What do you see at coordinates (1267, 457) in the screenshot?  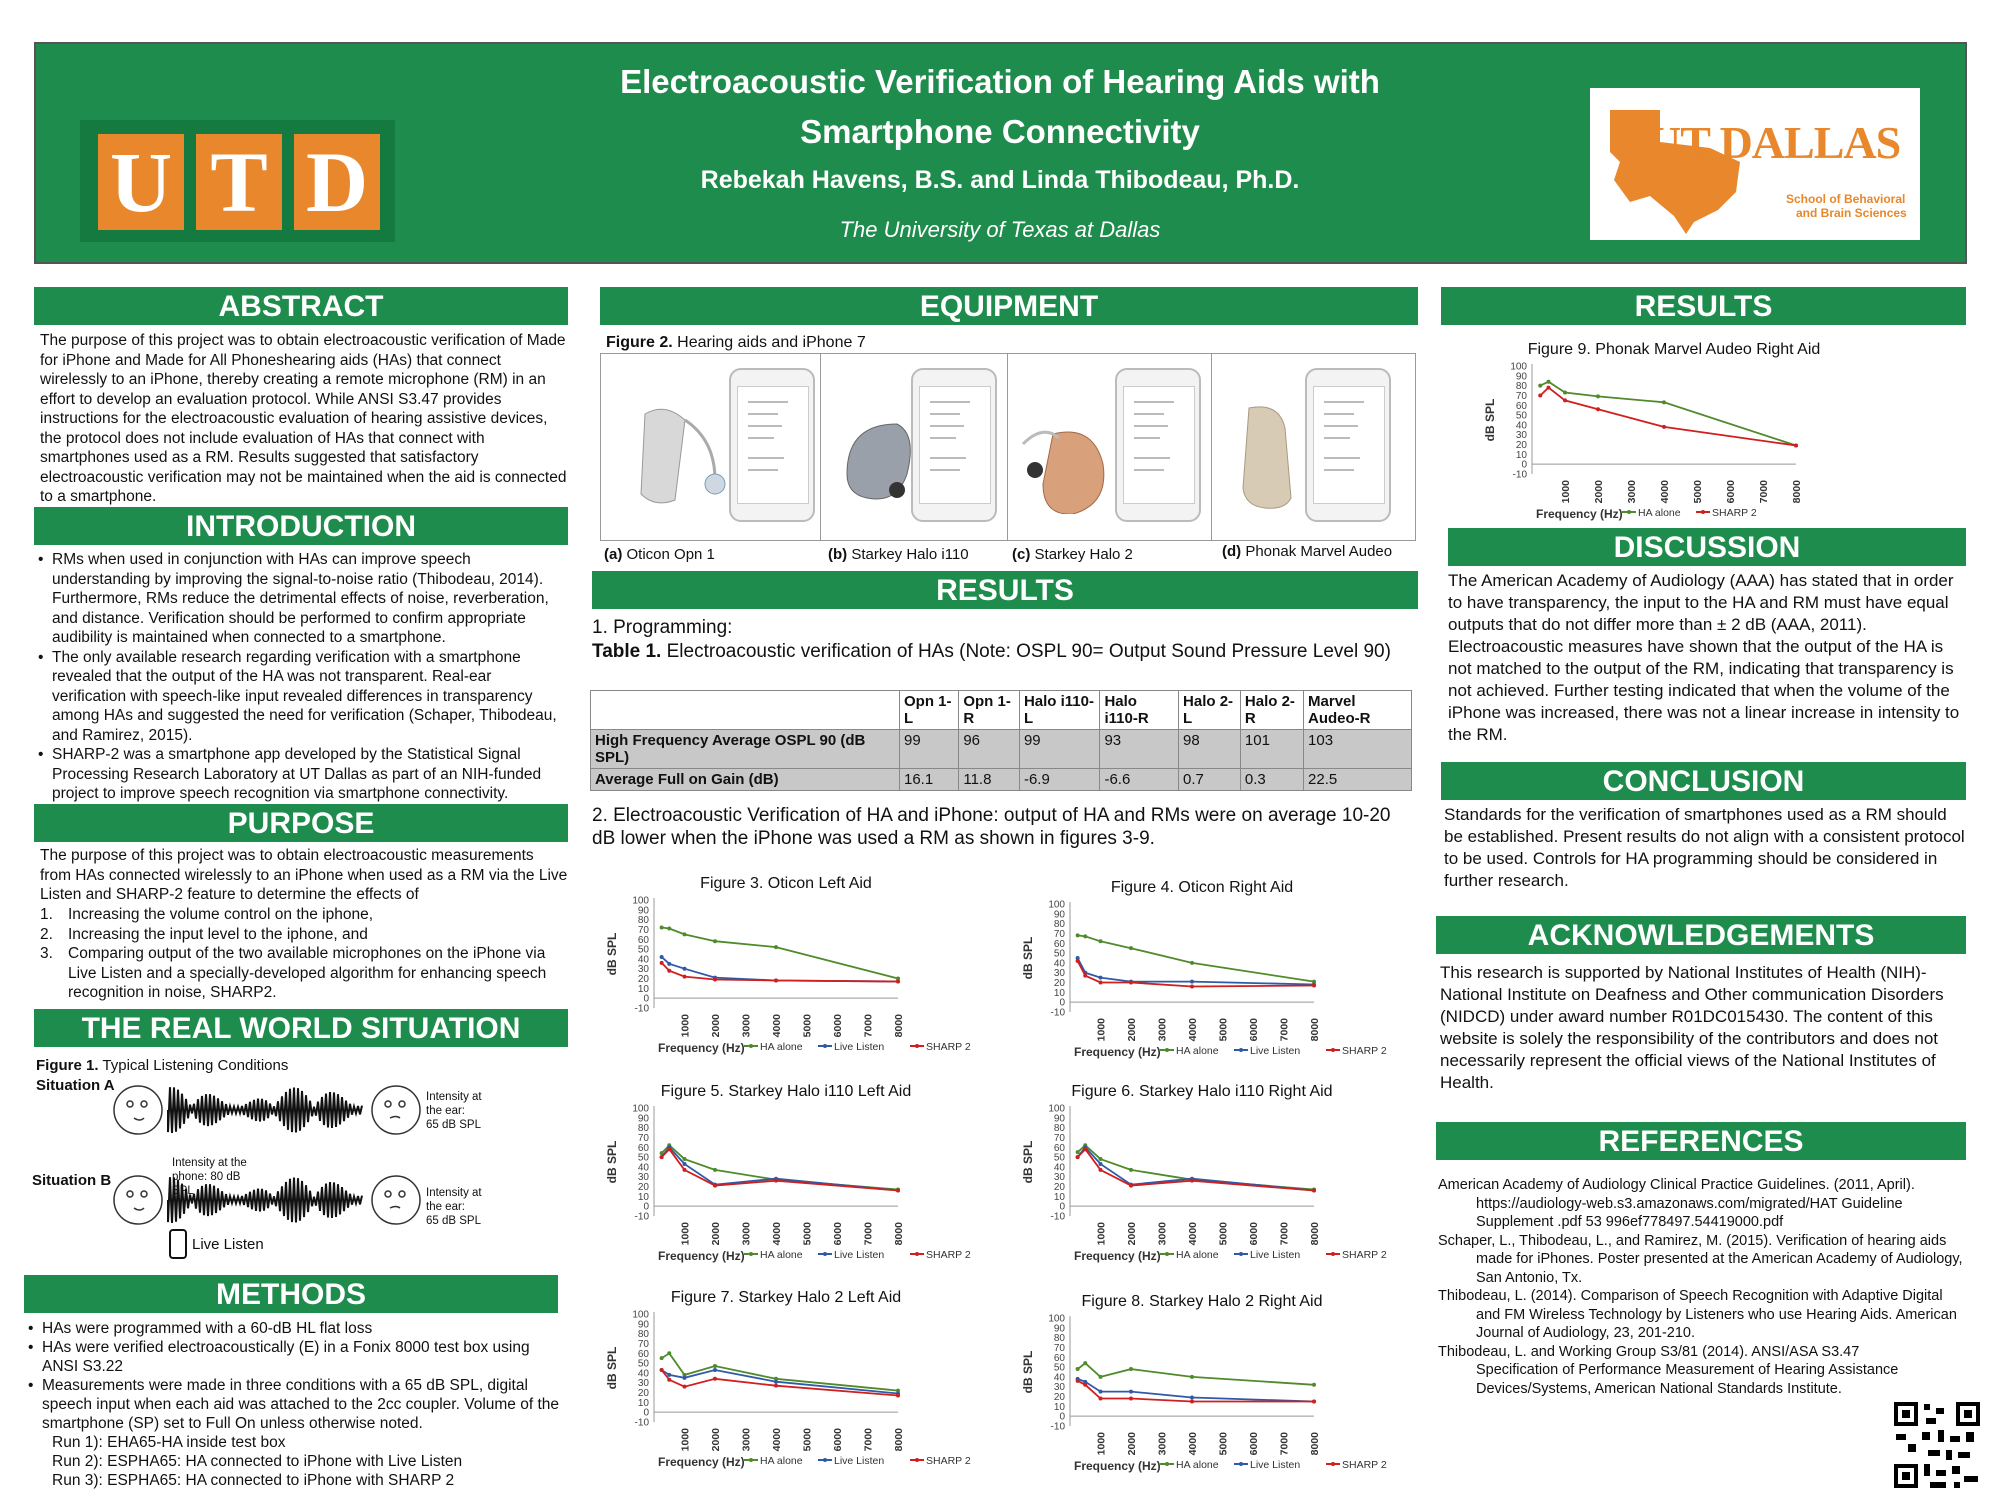 I see `phonak-marvel-icon` at bounding box center [1267, 457].